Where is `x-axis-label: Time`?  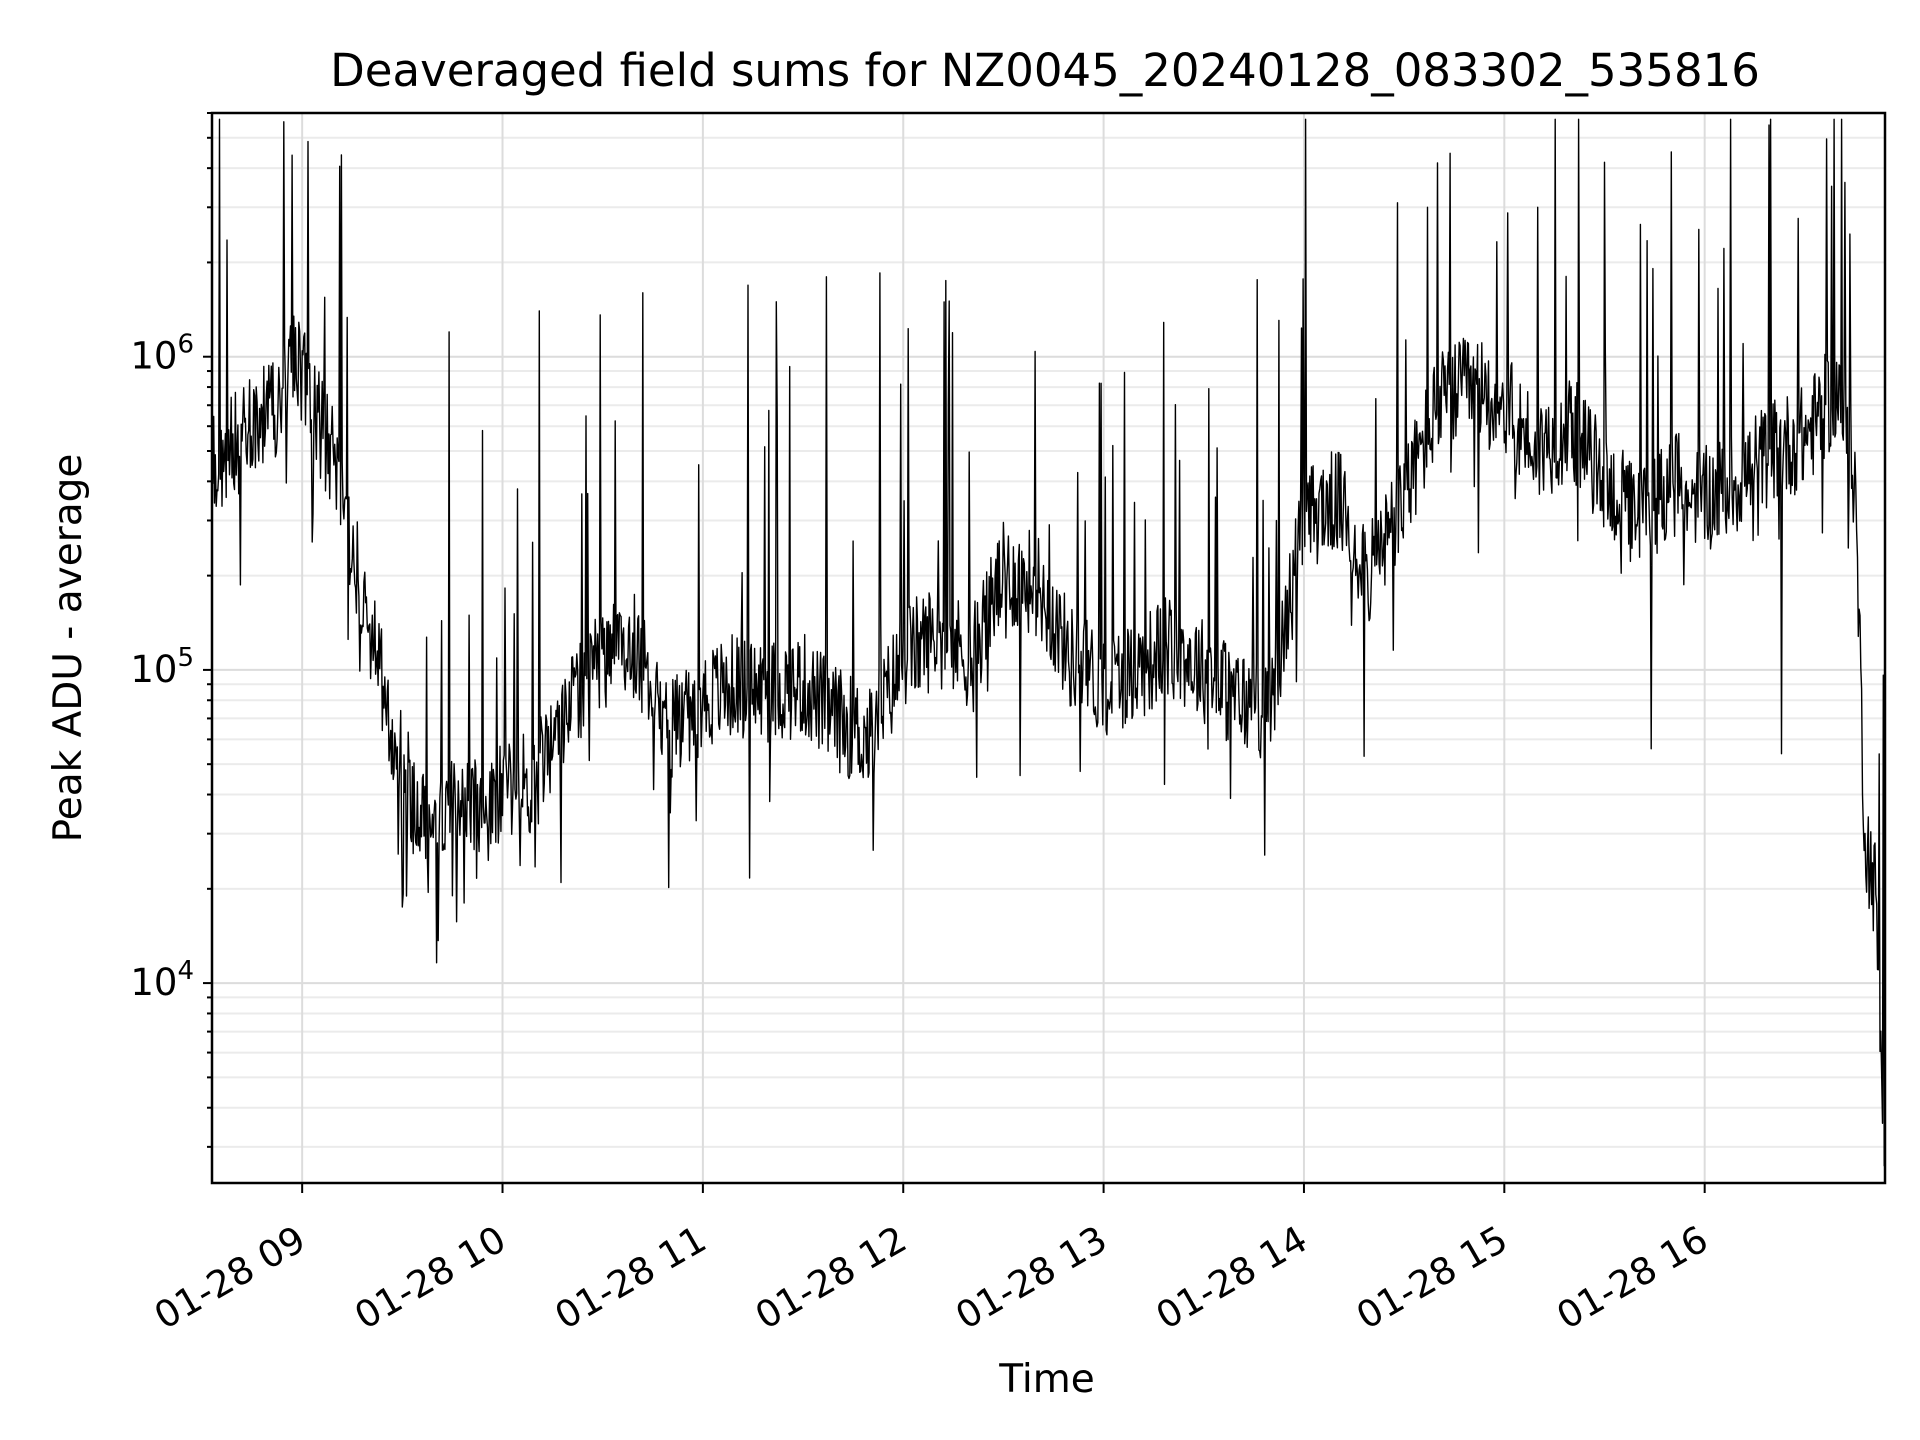 x-axis-label: Time is located at coordinates (1046, 1379).